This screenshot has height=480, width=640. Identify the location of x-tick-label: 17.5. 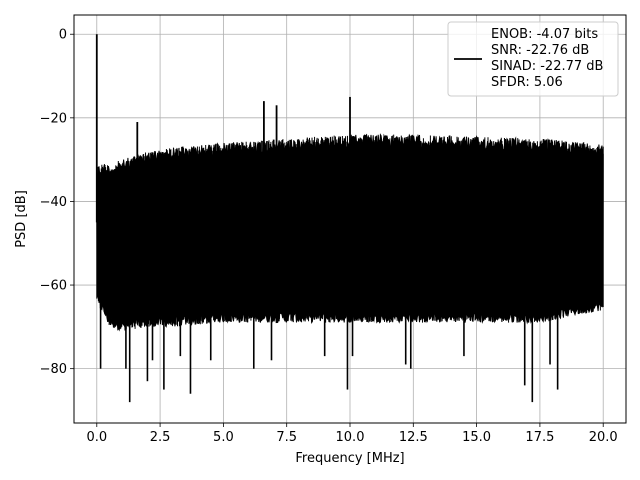
(539, 437).